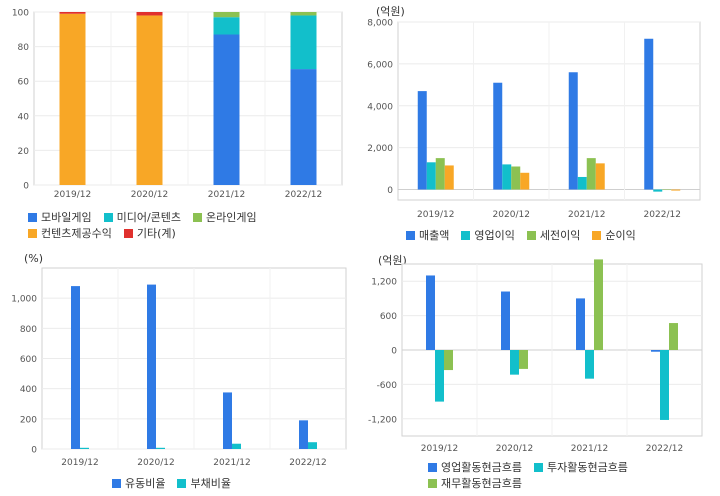 This screenshot has height=496, width=720. Describe the element at coordinates (226, 195) in the screenshot. I see `chart1-xtick-label: 2021/12` at that location.